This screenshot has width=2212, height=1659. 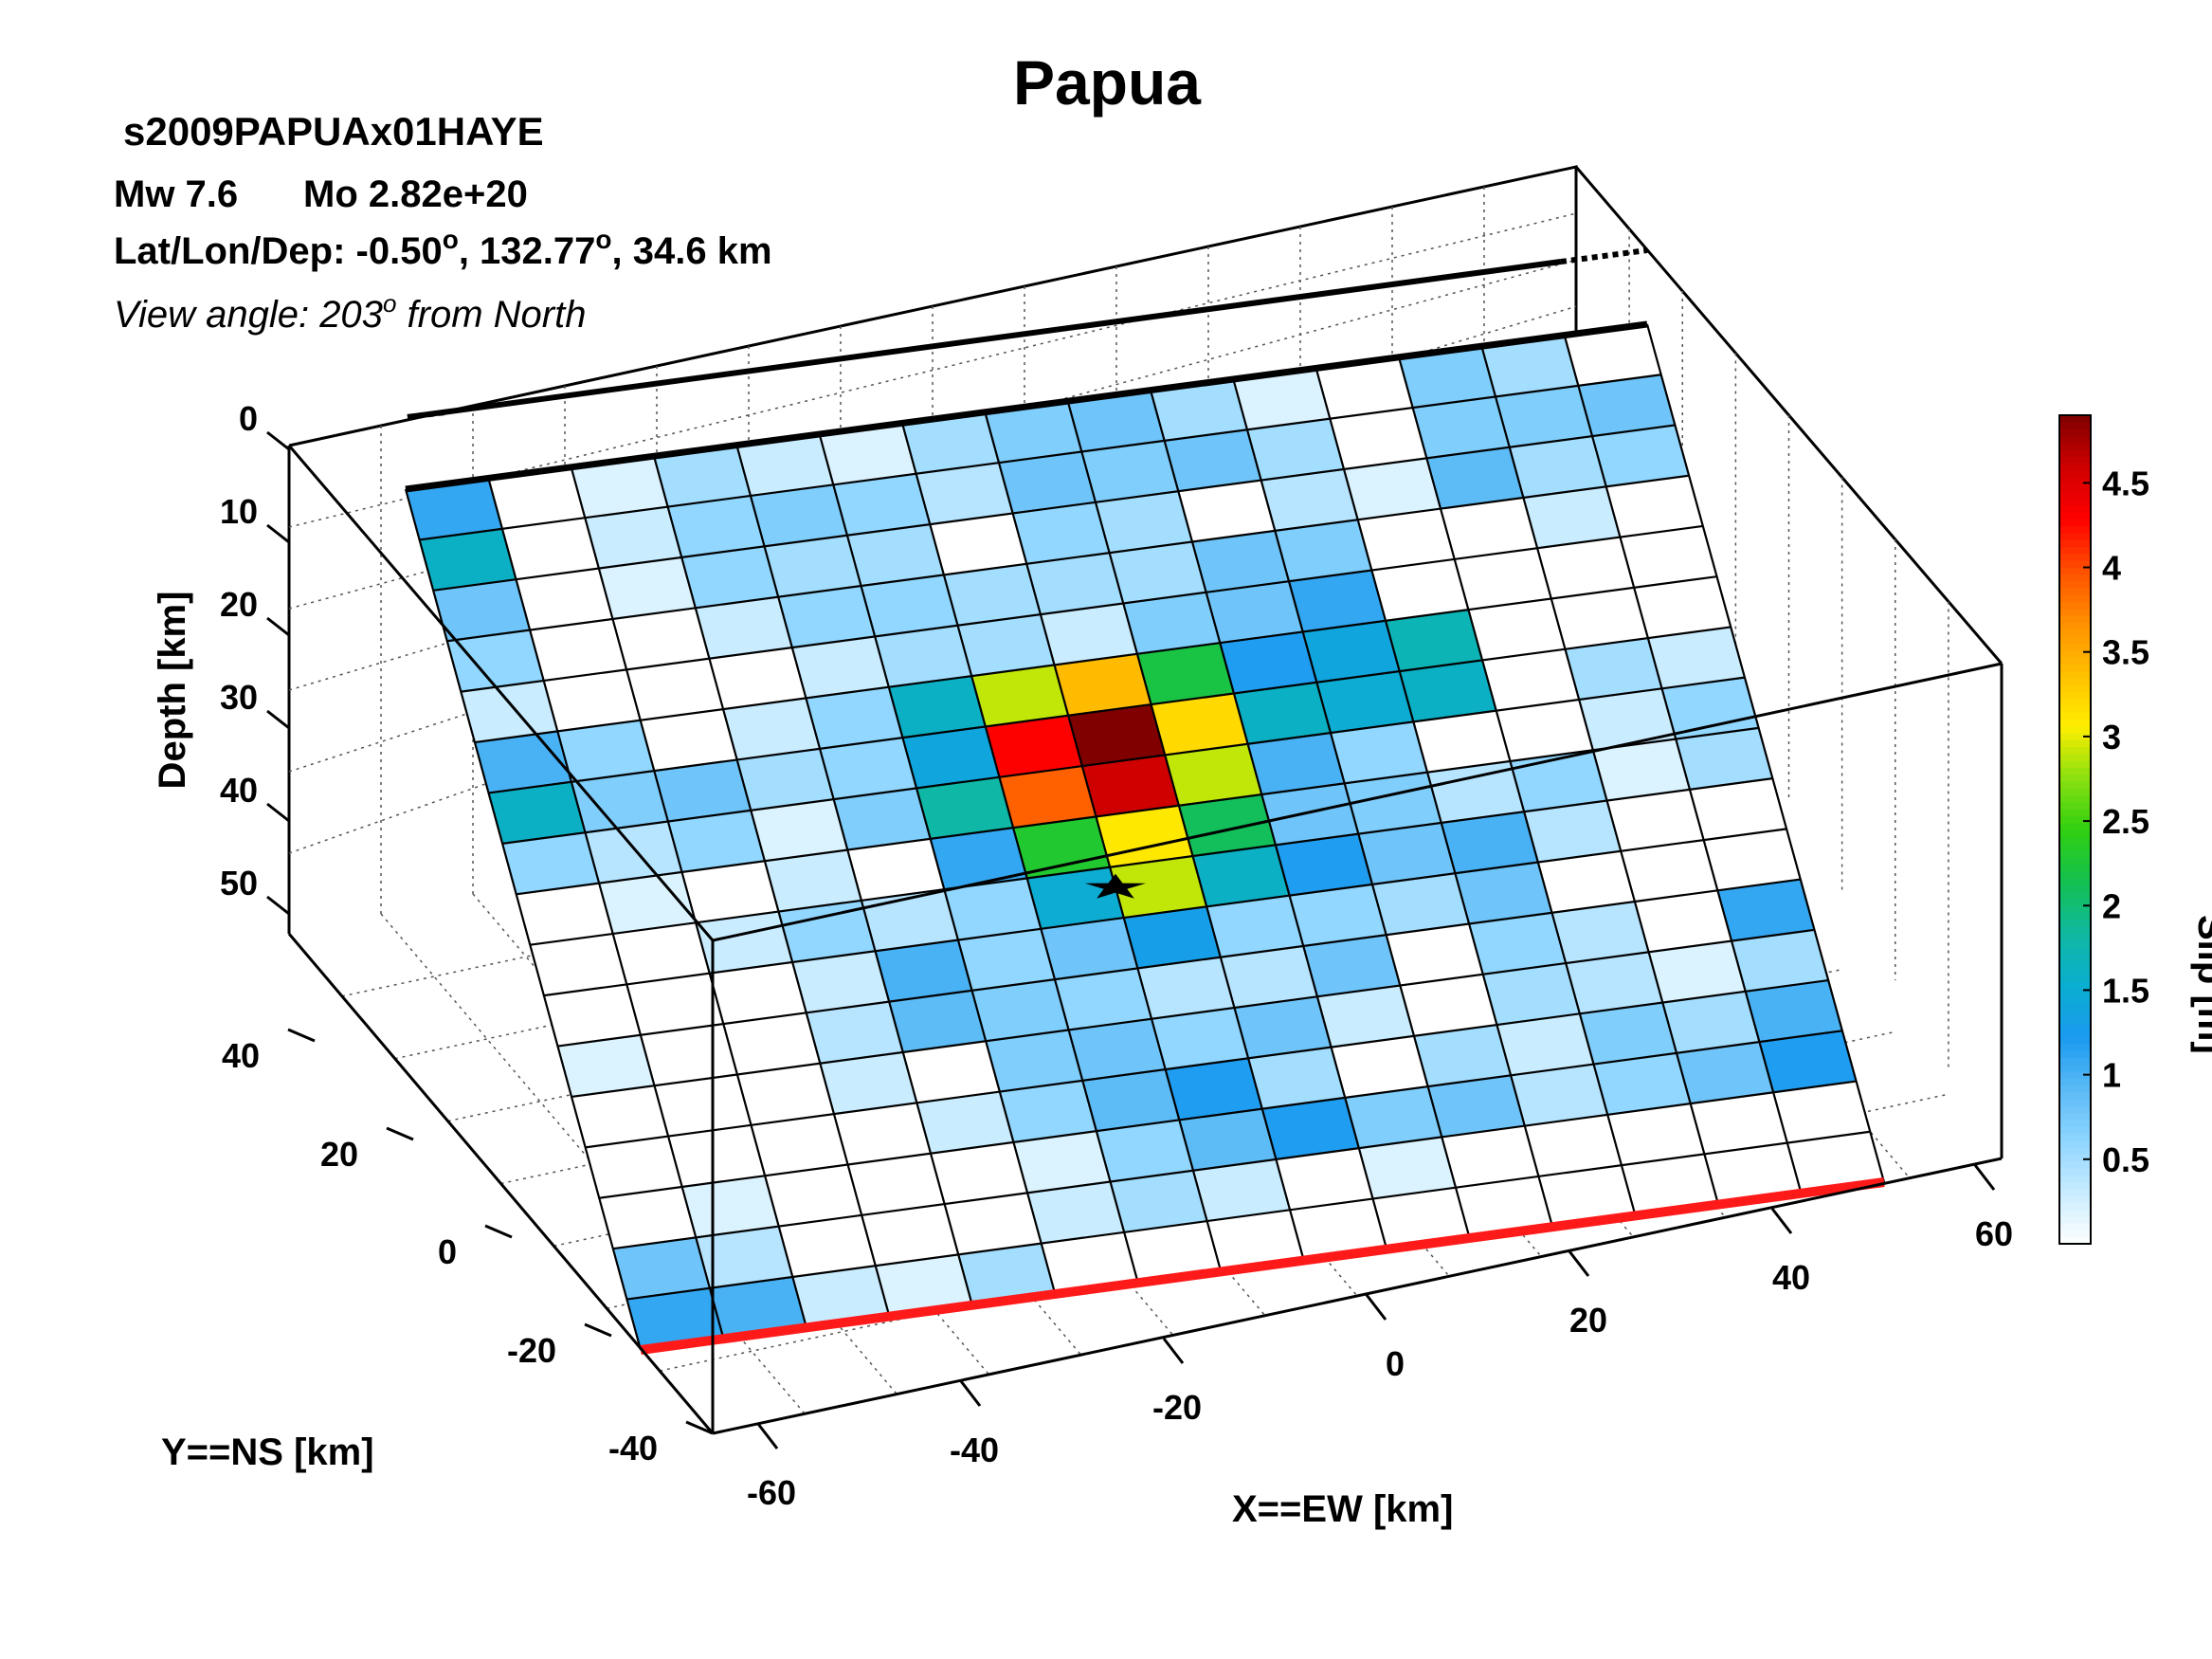 I want to click on hypocenter-star, so click(x=1115, y=886).